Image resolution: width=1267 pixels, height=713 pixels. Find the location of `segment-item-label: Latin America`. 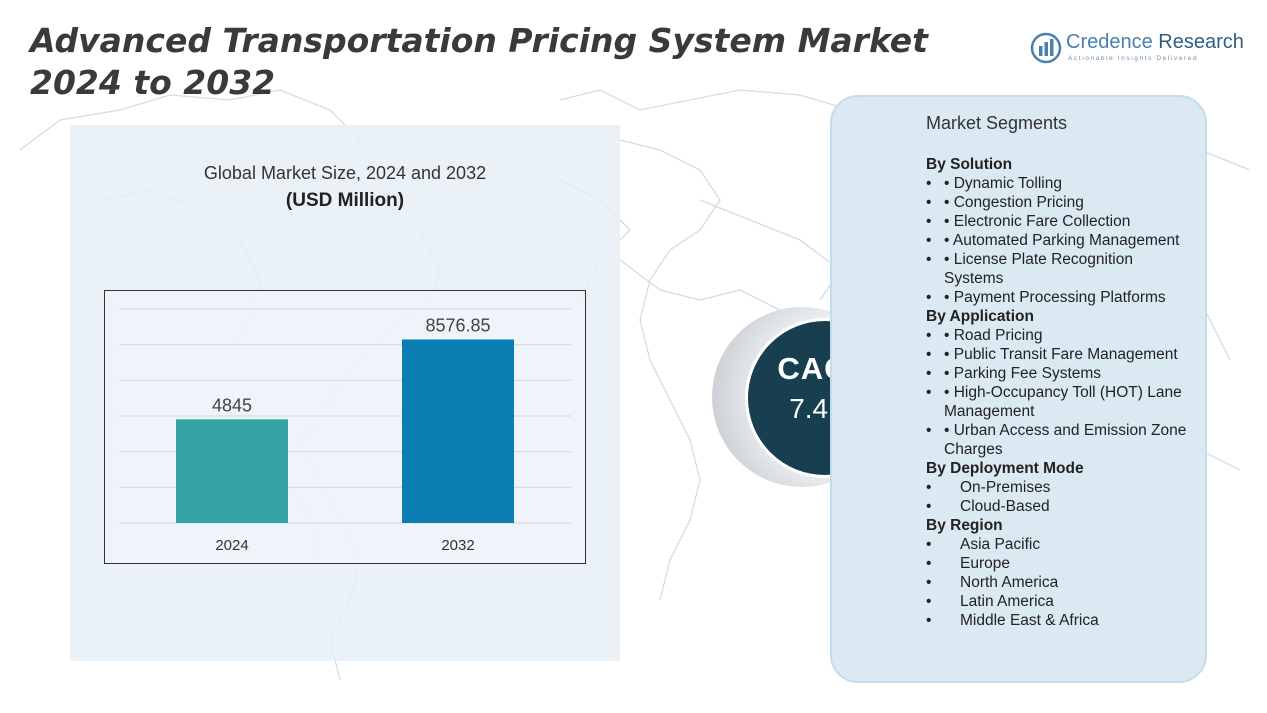

segment-item-label: Latin America is located at coordinates (1007, 601).